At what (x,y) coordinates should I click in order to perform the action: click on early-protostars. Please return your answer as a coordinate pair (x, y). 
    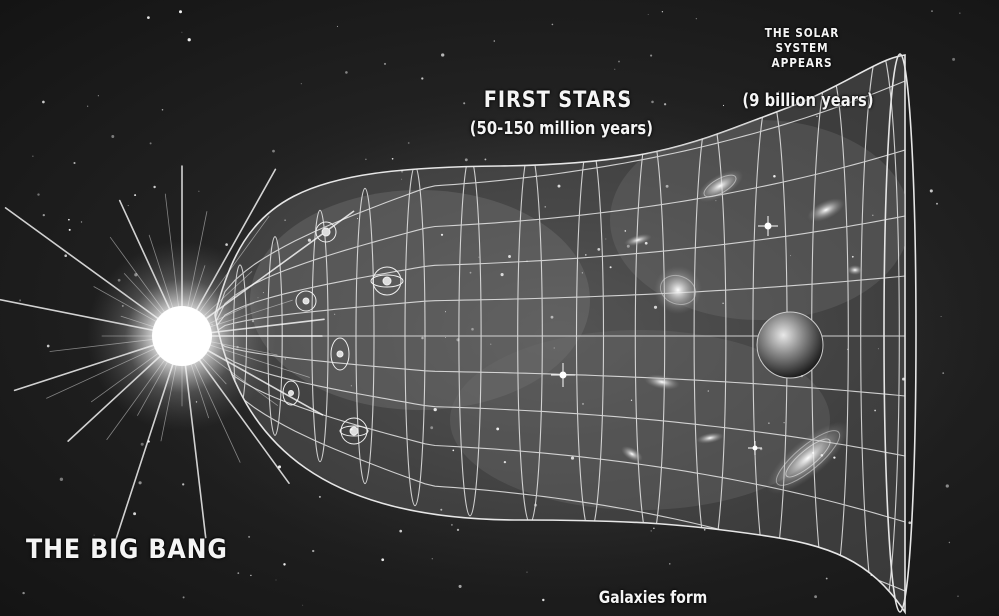
    Looking at the image, I should click on (343, 333).